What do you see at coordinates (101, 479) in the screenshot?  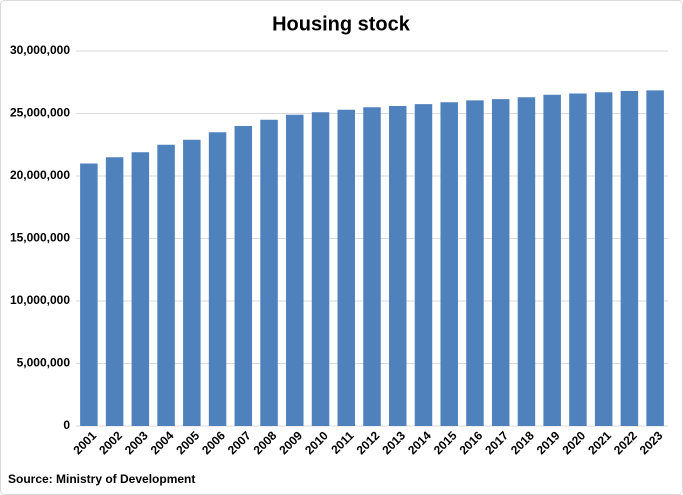 I see `source-note: Source: Ministry of Development` at bounding box center [101, 479].